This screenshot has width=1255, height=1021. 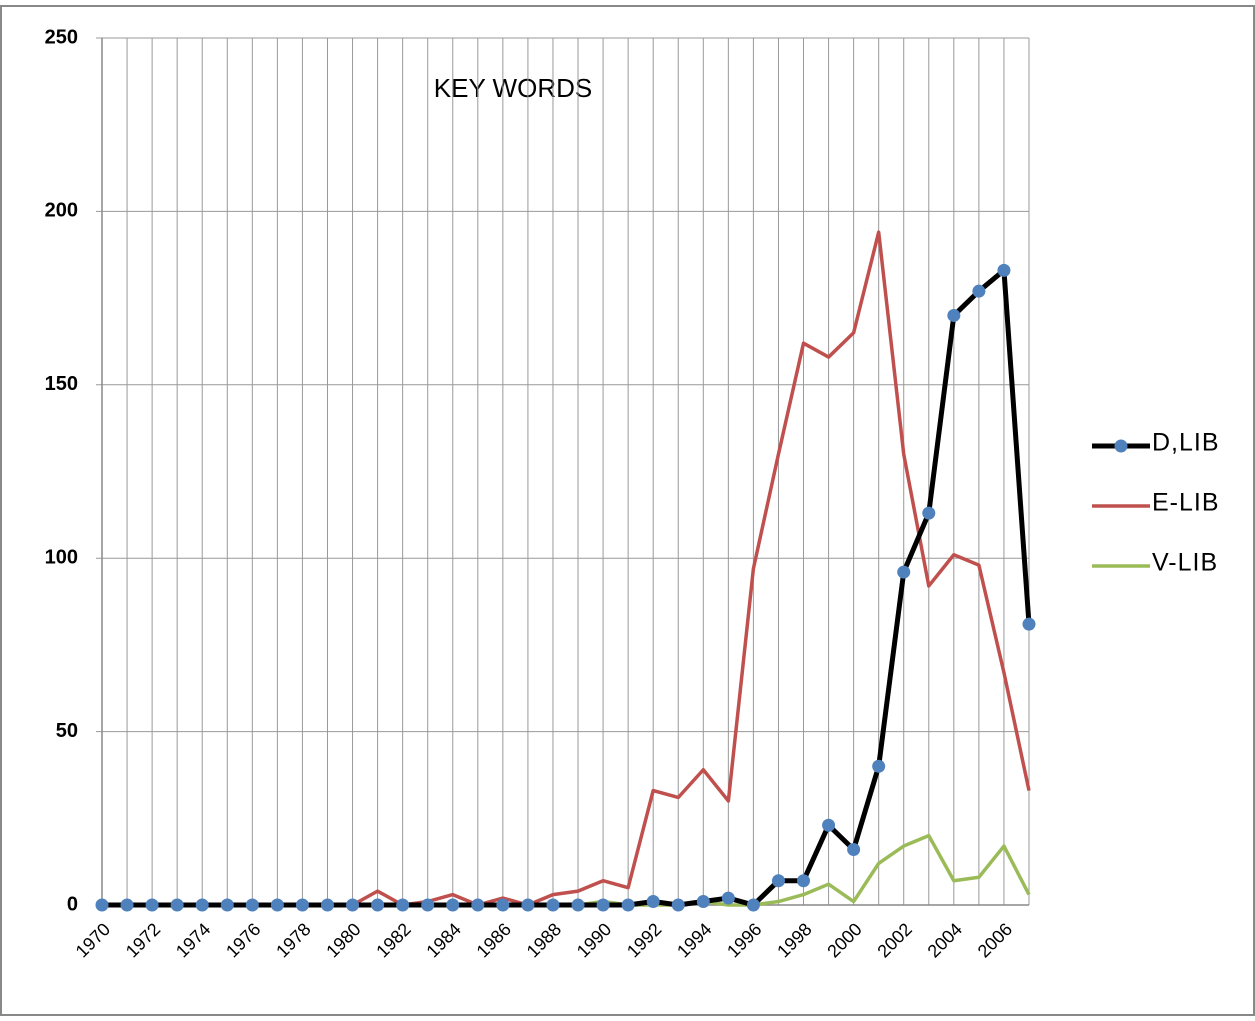 I want to click on y-tick-label: 50, so click(x=67, y=731).